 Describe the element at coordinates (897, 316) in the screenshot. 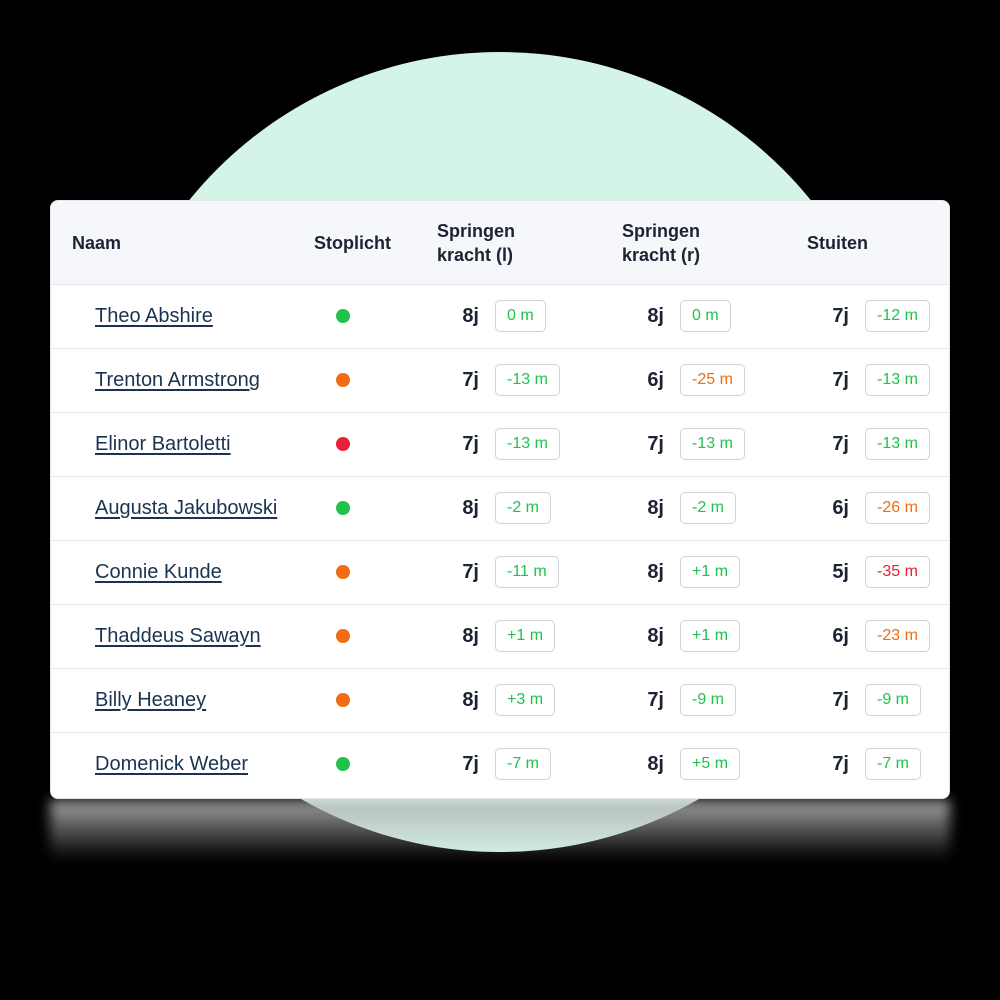

I see `stuiten-difference-badge: -12 m` at that location.